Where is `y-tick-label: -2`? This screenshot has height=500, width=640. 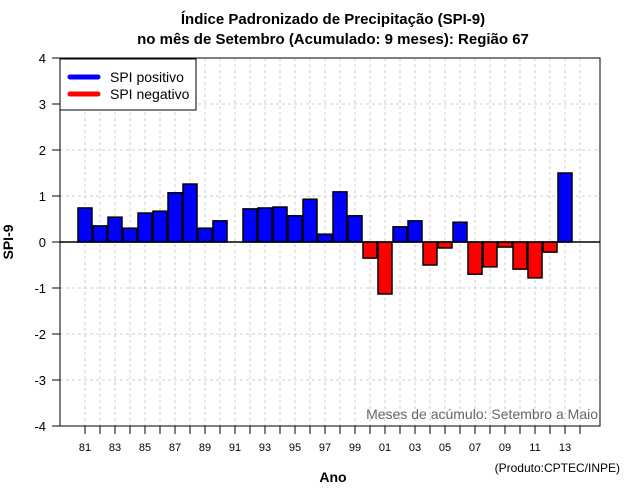 y-tick-label: -2 is located at coordinates (40, 334).